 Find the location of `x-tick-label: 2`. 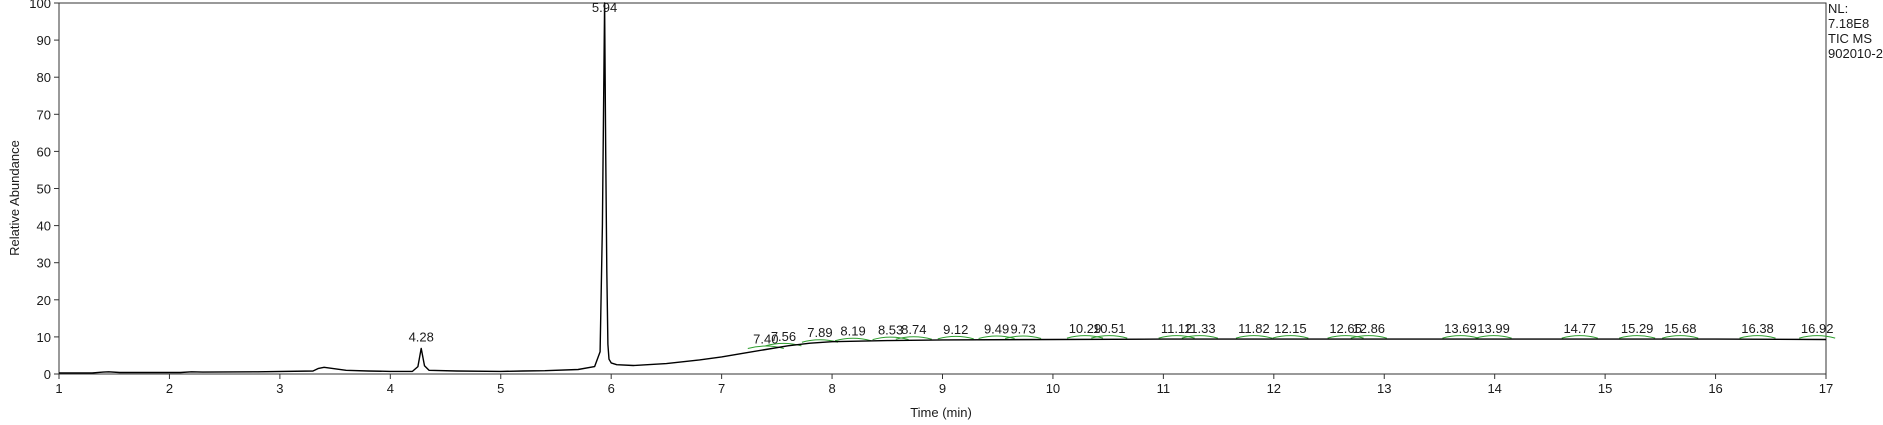

x-tick-label: 2 is located at coordinates (169, 388).